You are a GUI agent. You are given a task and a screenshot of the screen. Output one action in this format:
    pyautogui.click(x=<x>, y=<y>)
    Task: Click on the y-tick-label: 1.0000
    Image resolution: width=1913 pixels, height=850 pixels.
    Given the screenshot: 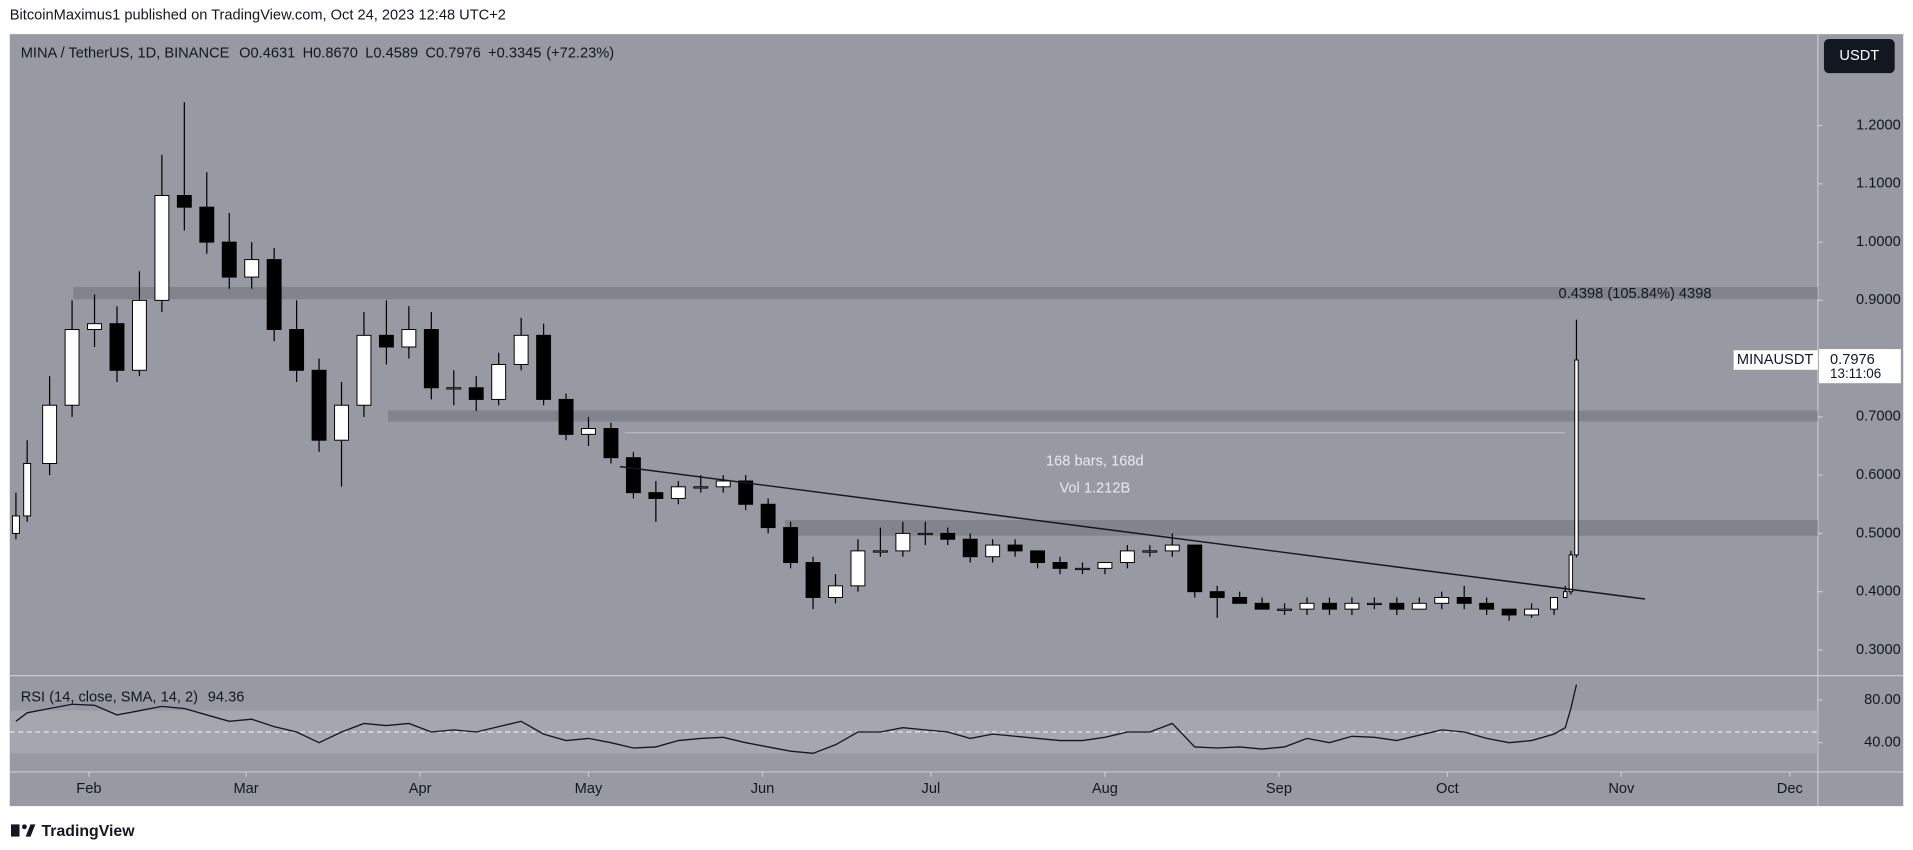 What is the action you would take?
    pyautogui.click(x=1878, y=242)
    